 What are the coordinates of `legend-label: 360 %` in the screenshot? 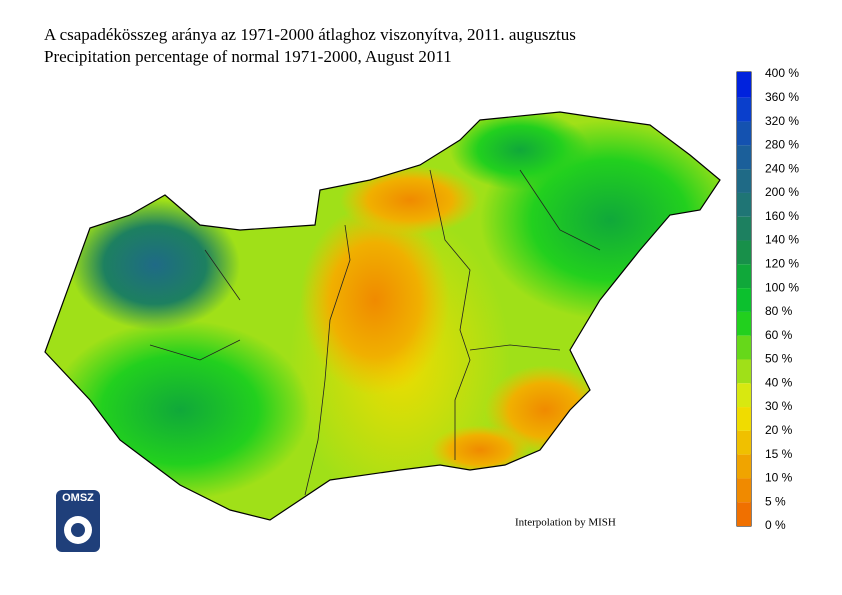 It's located at (782, 97).